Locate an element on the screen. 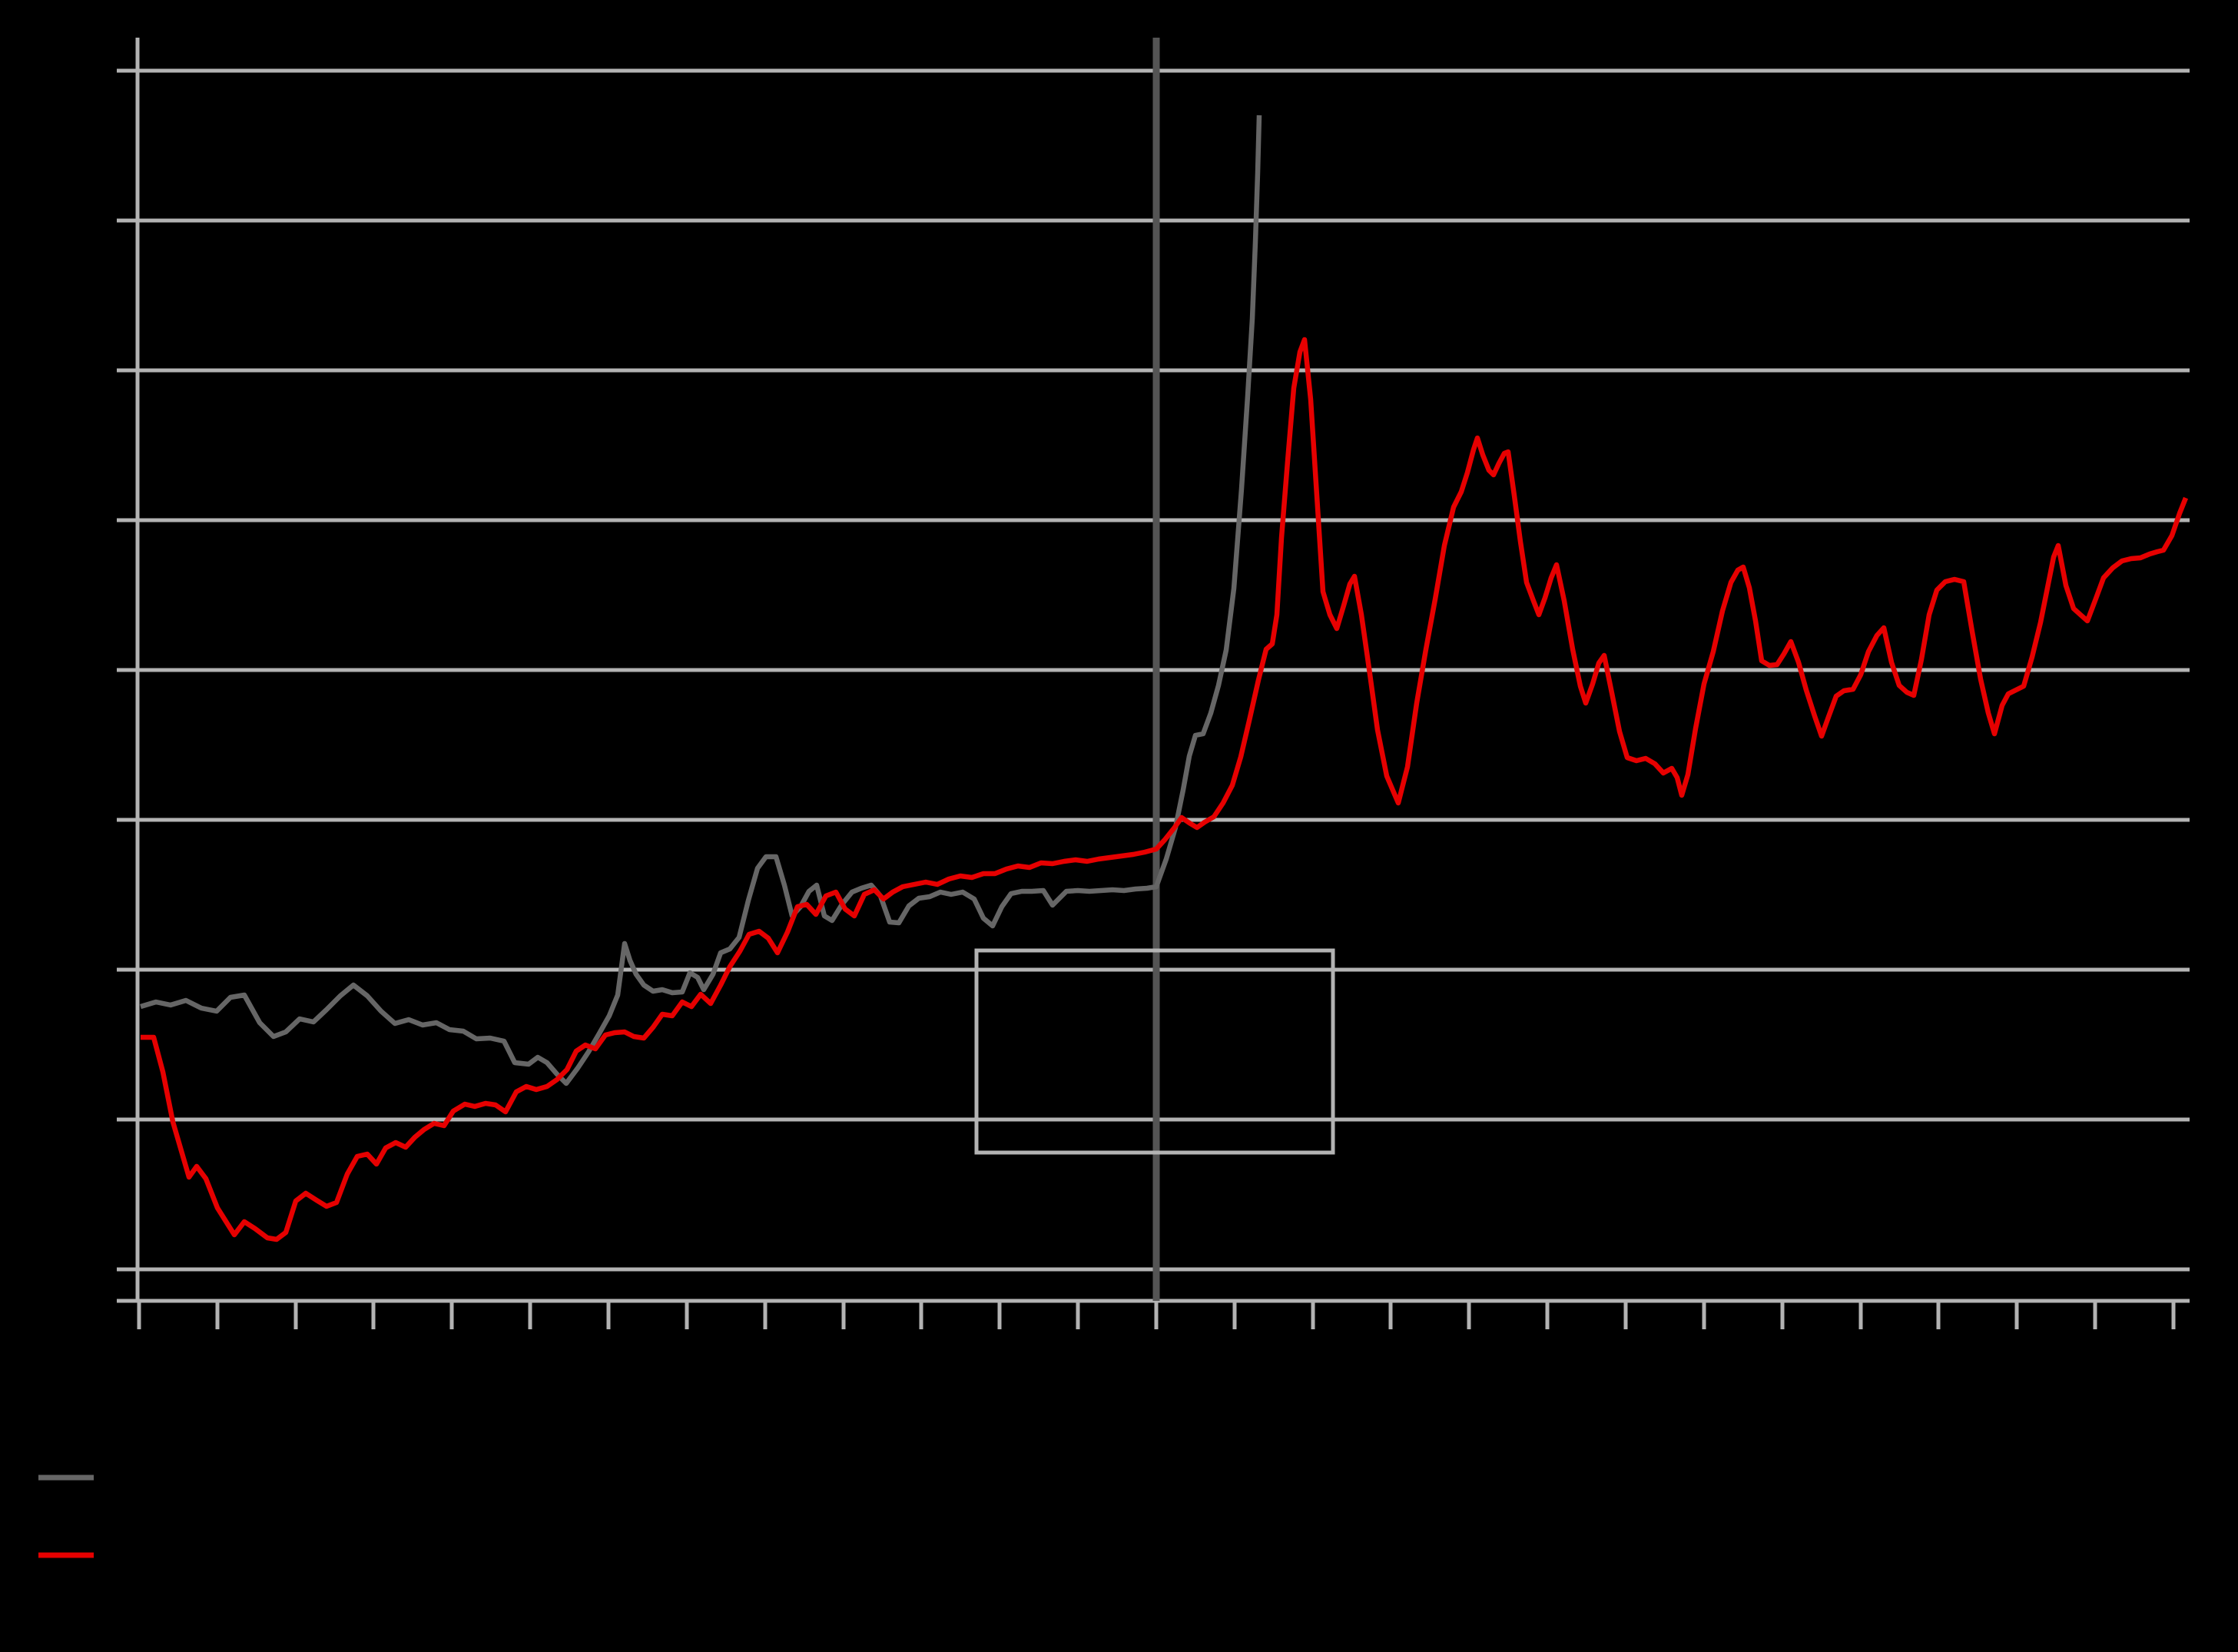 The height and width of the screenshot is (1652, 2238). annotation-box-group is located at coordinates (1154, 1051).